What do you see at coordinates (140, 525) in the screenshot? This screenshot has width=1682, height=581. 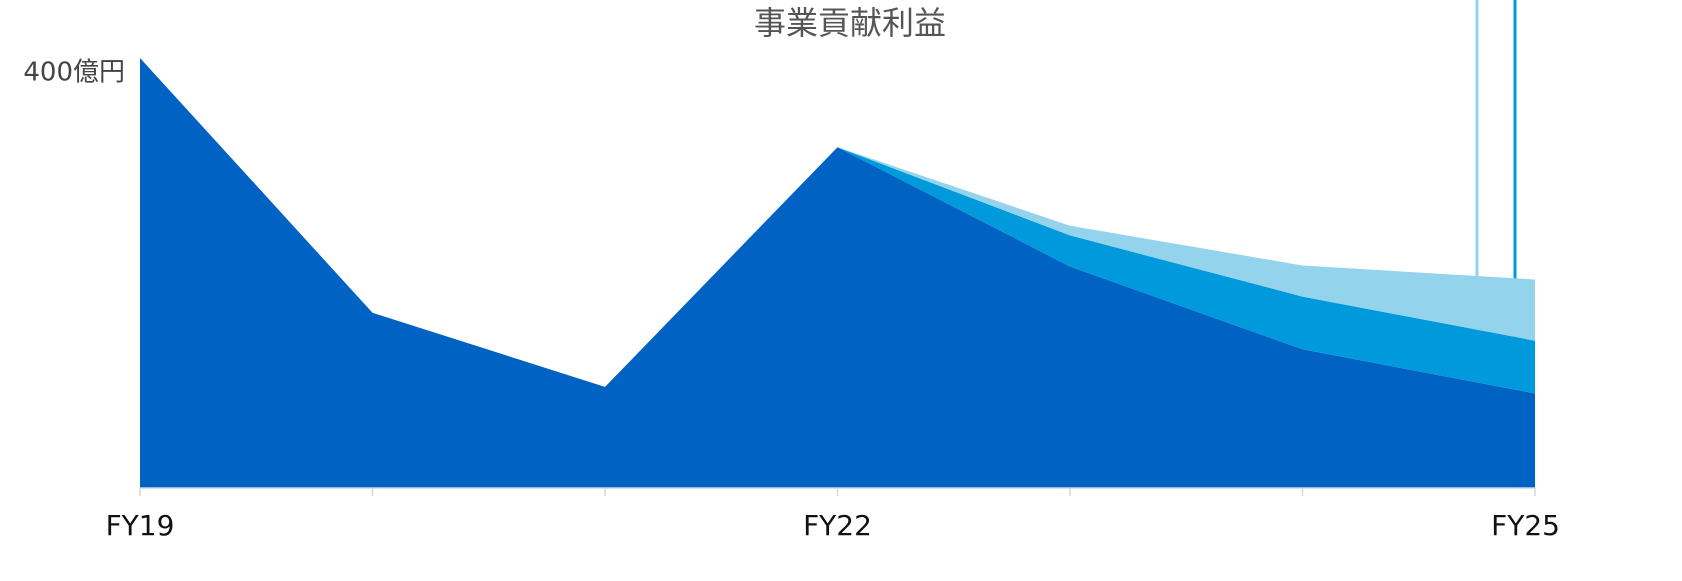 I see `x-tick-label: FY19` at bounding box center [140, 525].